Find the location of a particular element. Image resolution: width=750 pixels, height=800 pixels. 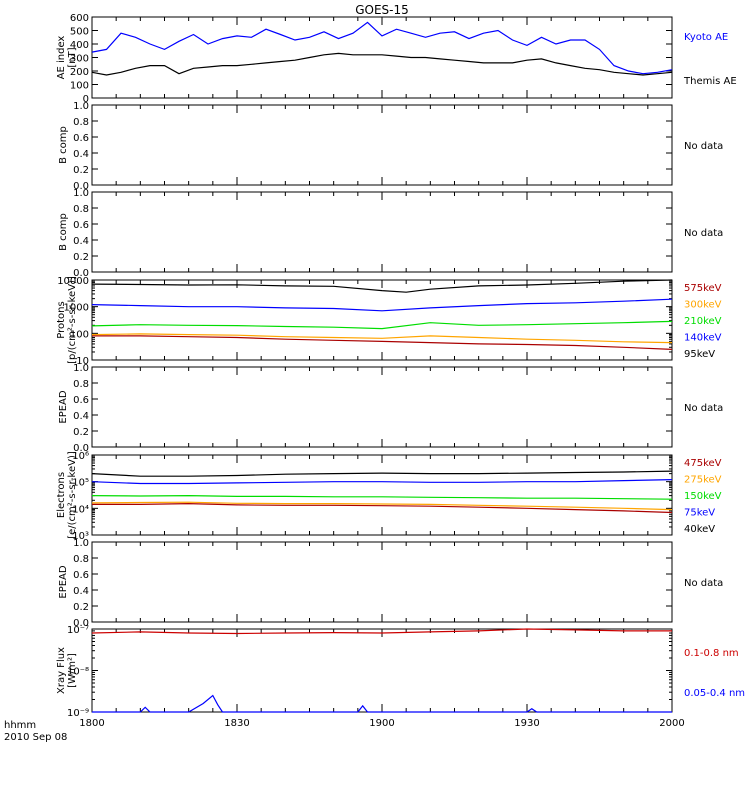

legend-entry: 0.1-0.8 nm is located at coordinates (711, 653).